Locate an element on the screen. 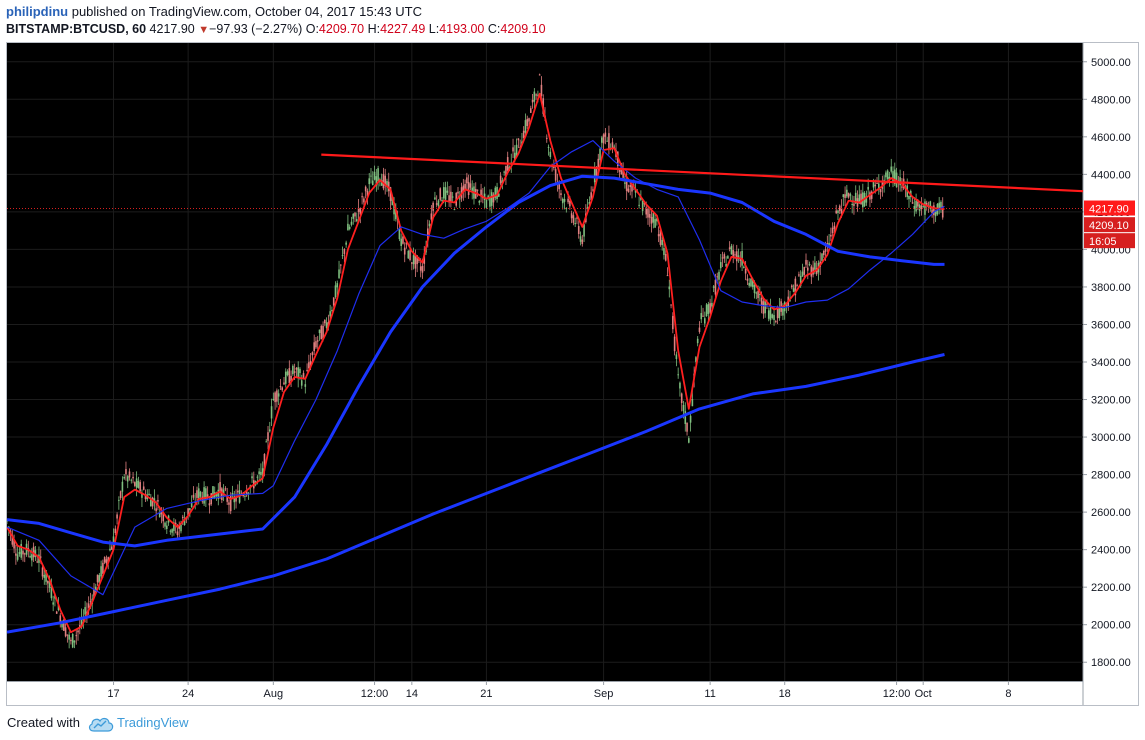 This screenshot has height=740, width=1145. tradingview-brand-link: TradingView is located at coordinates (153, 722).